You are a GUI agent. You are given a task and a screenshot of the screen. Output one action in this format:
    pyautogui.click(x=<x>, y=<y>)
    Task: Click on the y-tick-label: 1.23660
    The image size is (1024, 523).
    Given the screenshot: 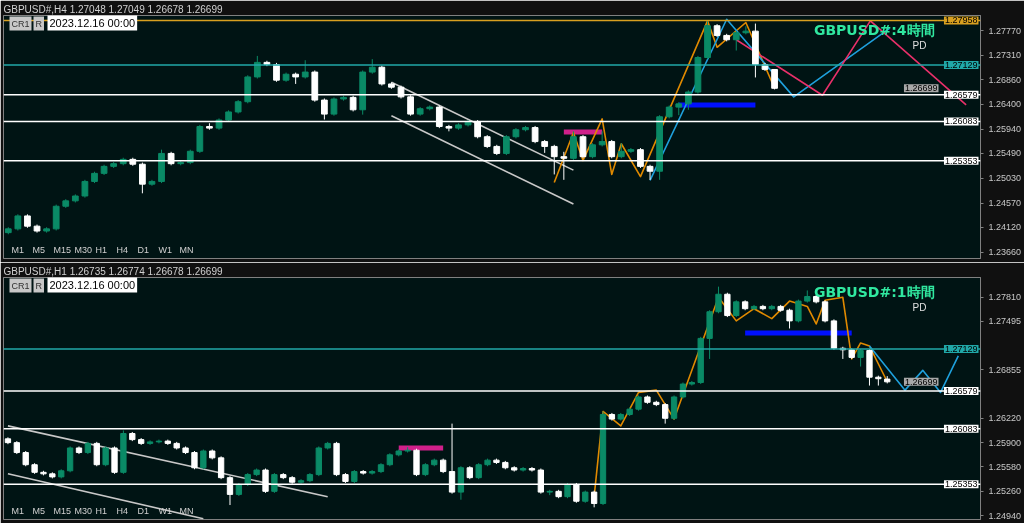 What is the action you would take?
    pyautogui.click(x=1005, y=252)
    